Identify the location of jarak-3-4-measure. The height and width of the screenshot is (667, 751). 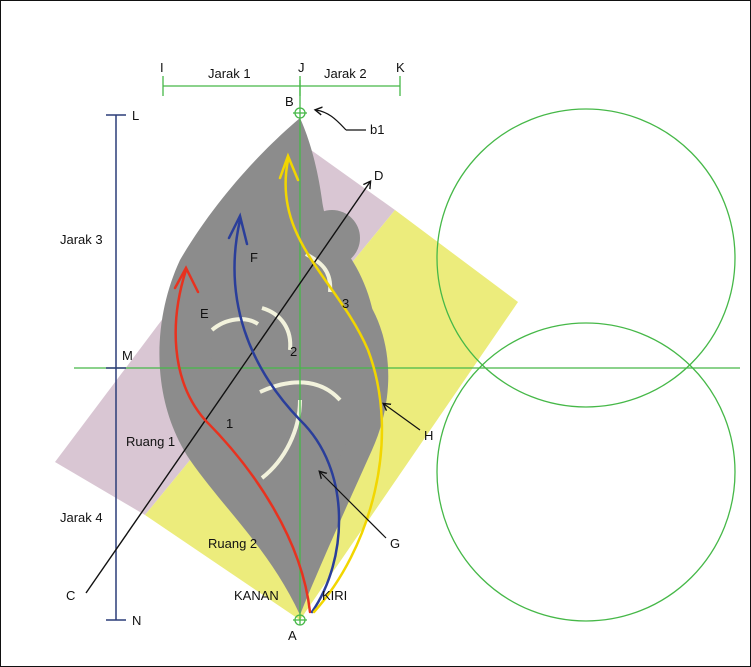
(116, 367).